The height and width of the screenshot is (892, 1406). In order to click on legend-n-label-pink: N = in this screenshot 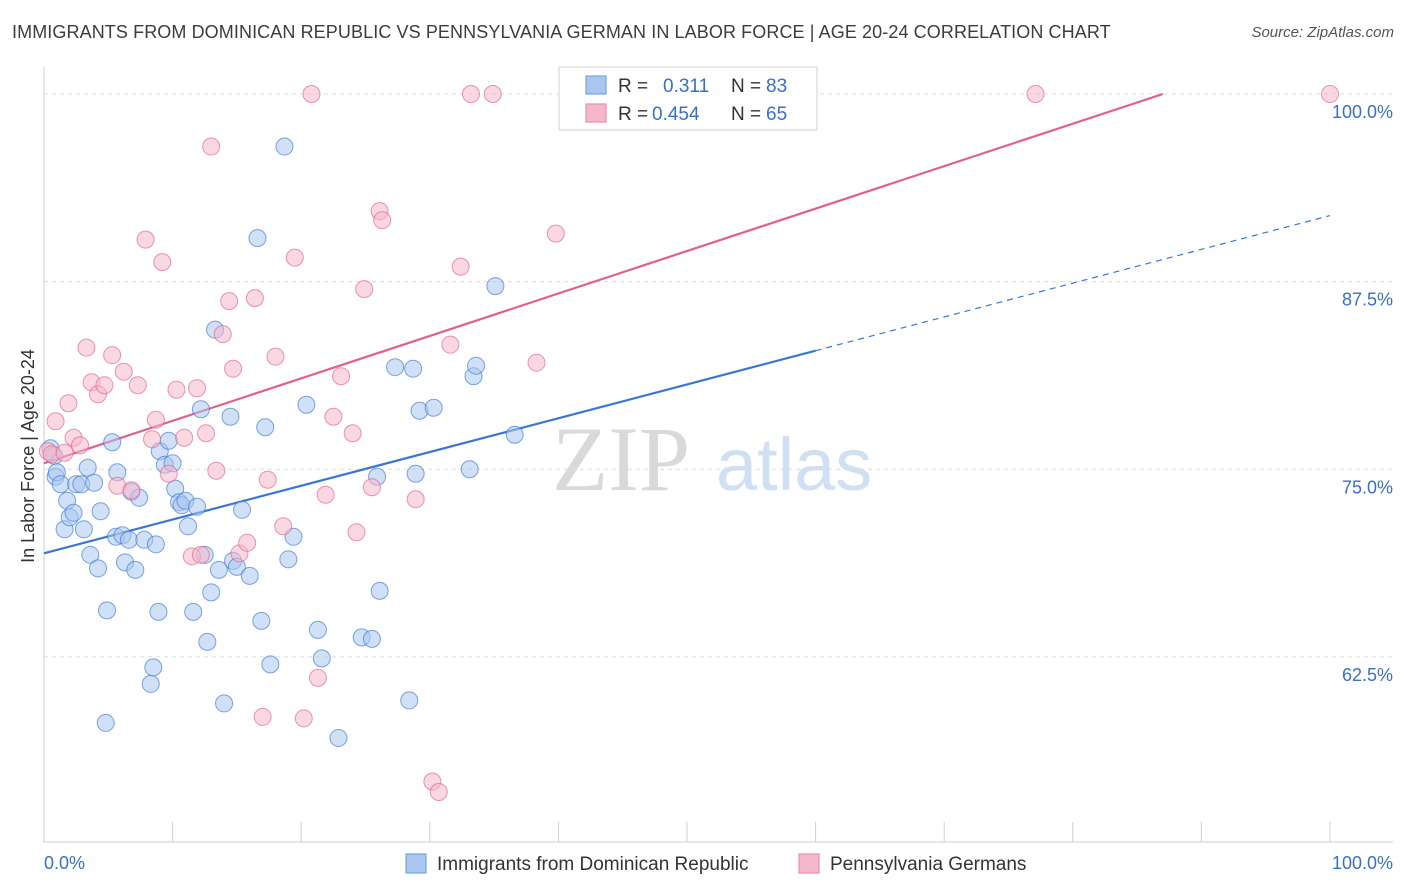, I will do `click(746, 114)`.